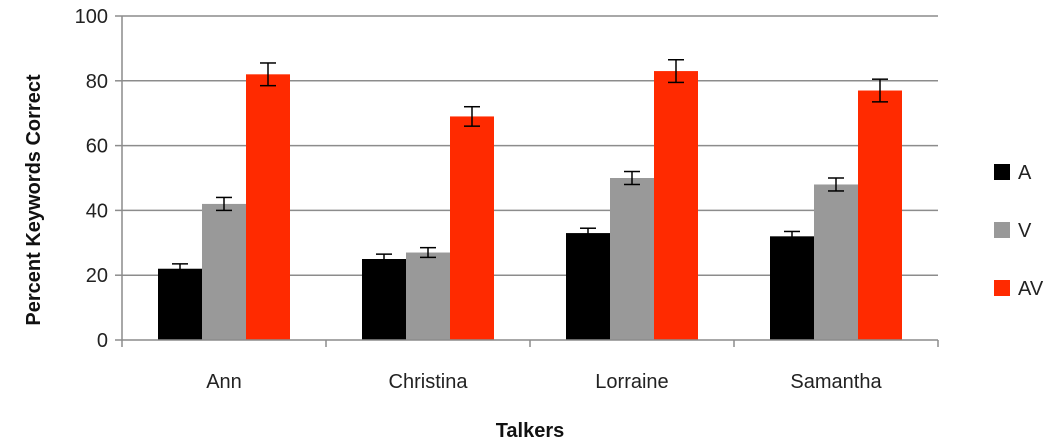 This screenshot has height=444, width=1064. I want to click on bar-av-lorraine, so click(676, 205).